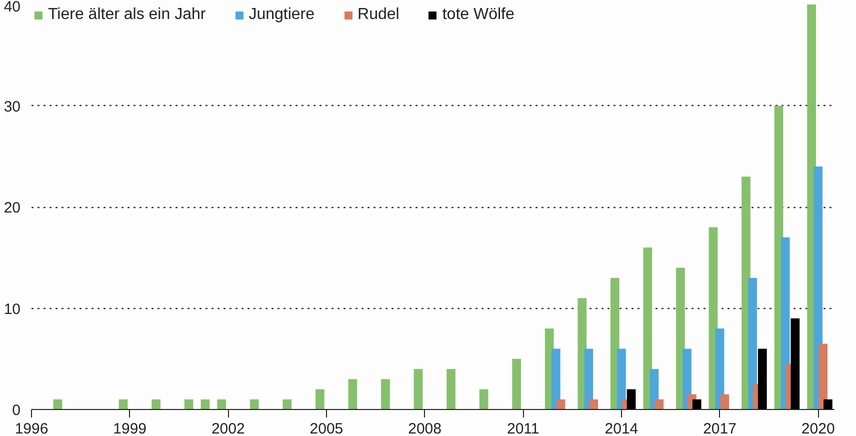  Describe the element at coordinates (818, 428) in the screenshot. I see `x-tick-label: 2020` at that location.